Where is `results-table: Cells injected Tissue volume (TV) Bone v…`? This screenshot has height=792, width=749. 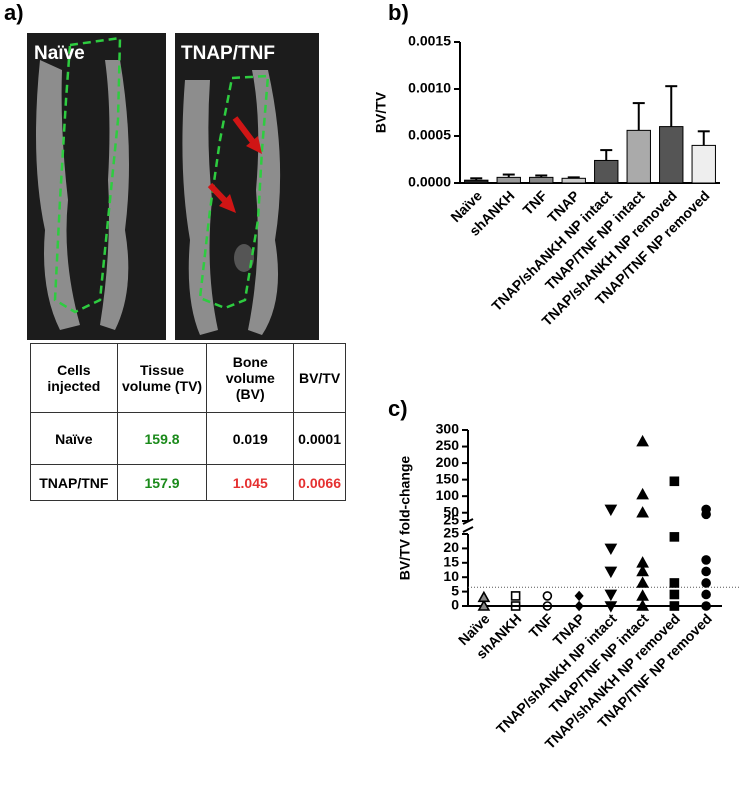 results-table: Cells injected Tissue volume (TV) Bone v… is located at coordinates (188, 422).